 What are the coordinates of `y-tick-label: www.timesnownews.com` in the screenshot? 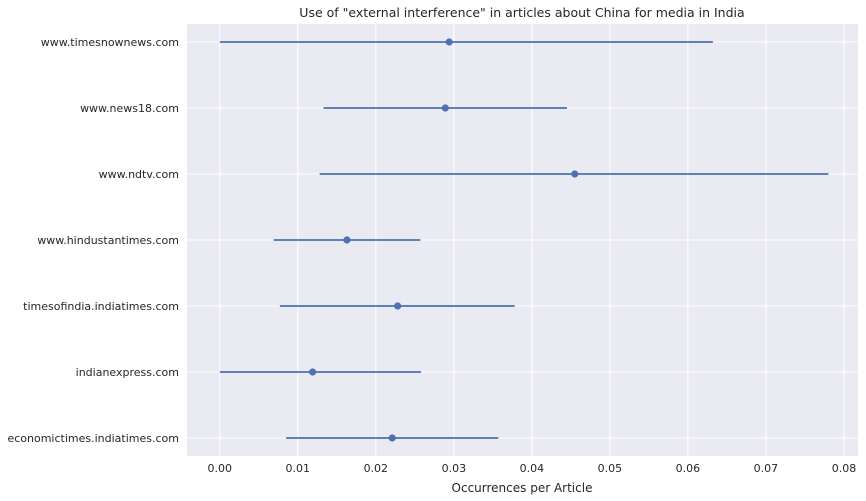 It's located at (110, 42).